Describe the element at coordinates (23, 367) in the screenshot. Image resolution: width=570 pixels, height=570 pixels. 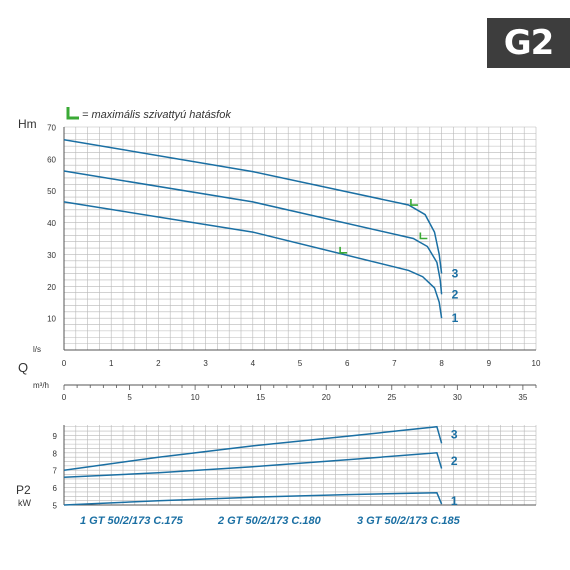
I see `flow-axis-title: Q` at that location.